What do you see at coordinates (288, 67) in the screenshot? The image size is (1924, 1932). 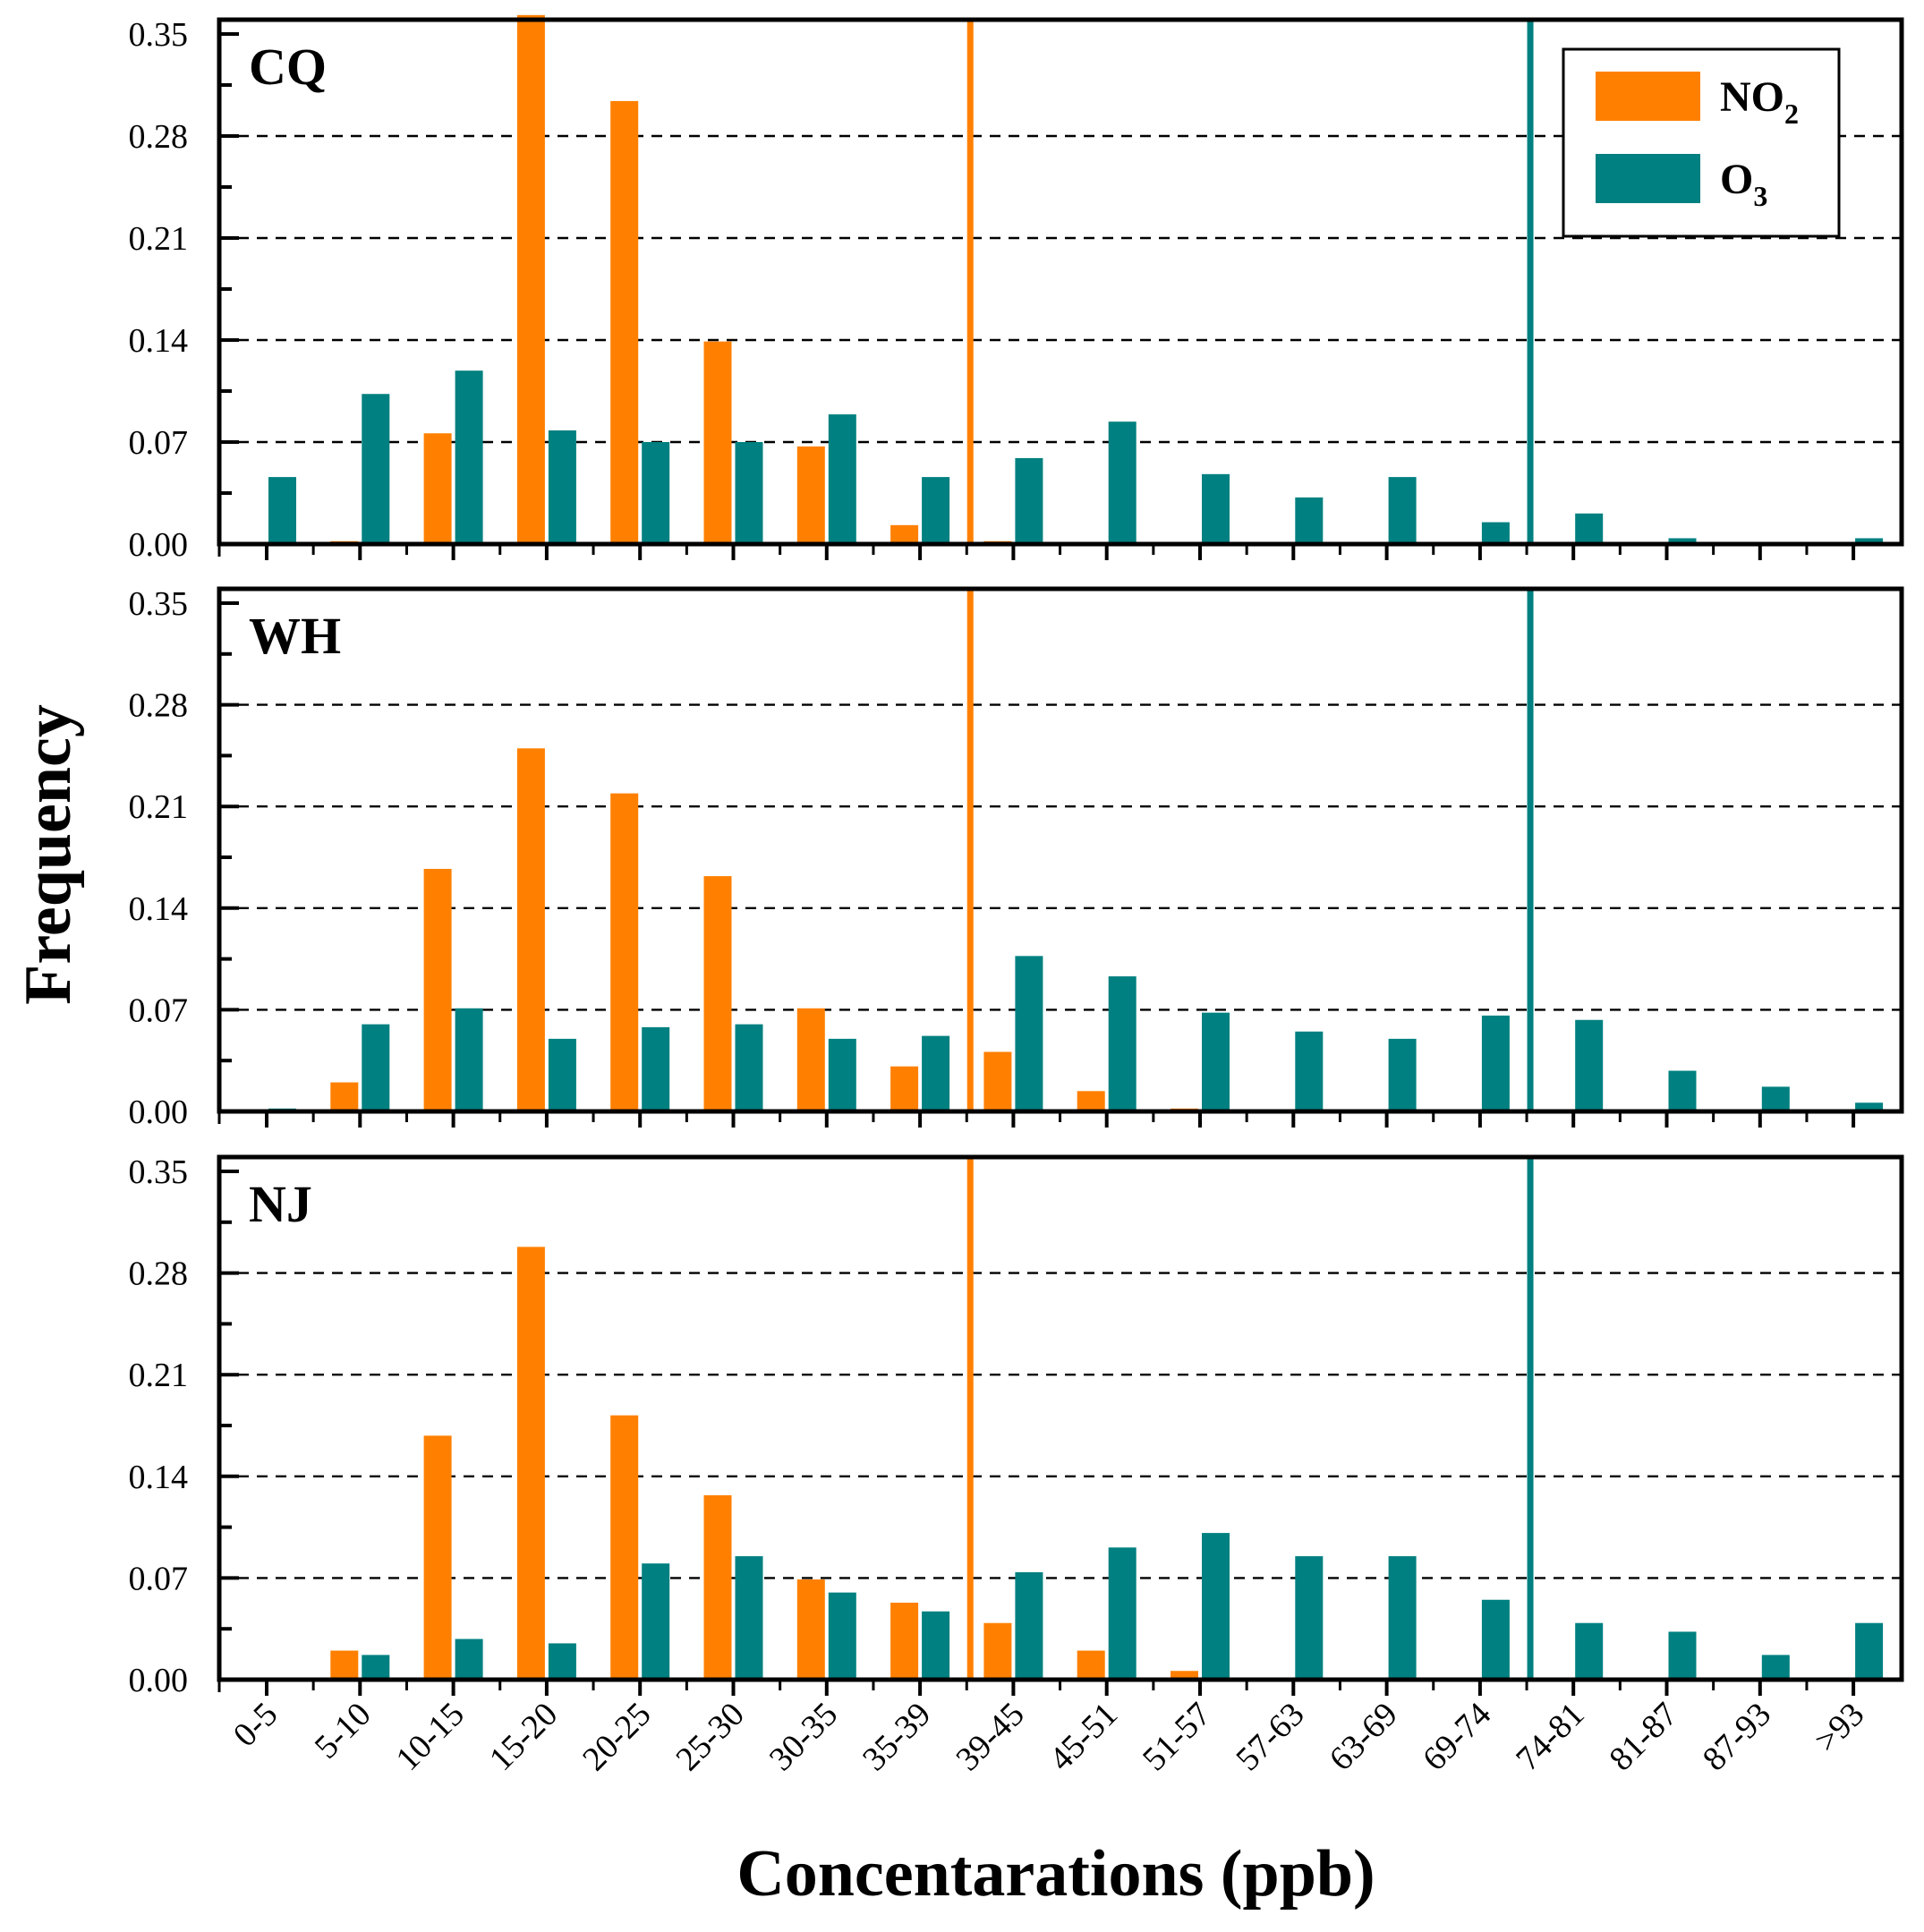 I see `panel-label: CQ` at bounding box center [288, 67].